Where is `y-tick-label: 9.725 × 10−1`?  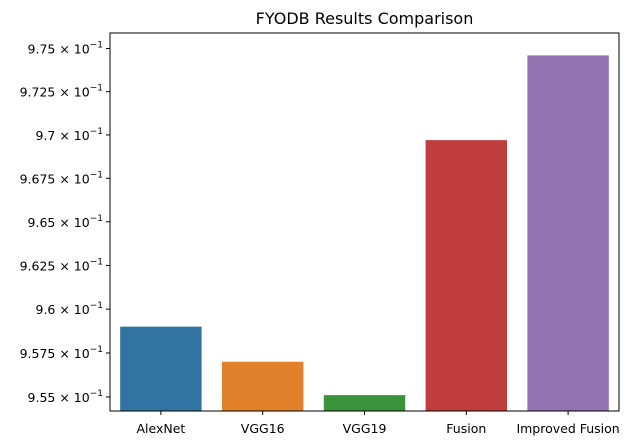 y-tick-label: 9.725 × 10−1 is located at coordinates (61, 92).